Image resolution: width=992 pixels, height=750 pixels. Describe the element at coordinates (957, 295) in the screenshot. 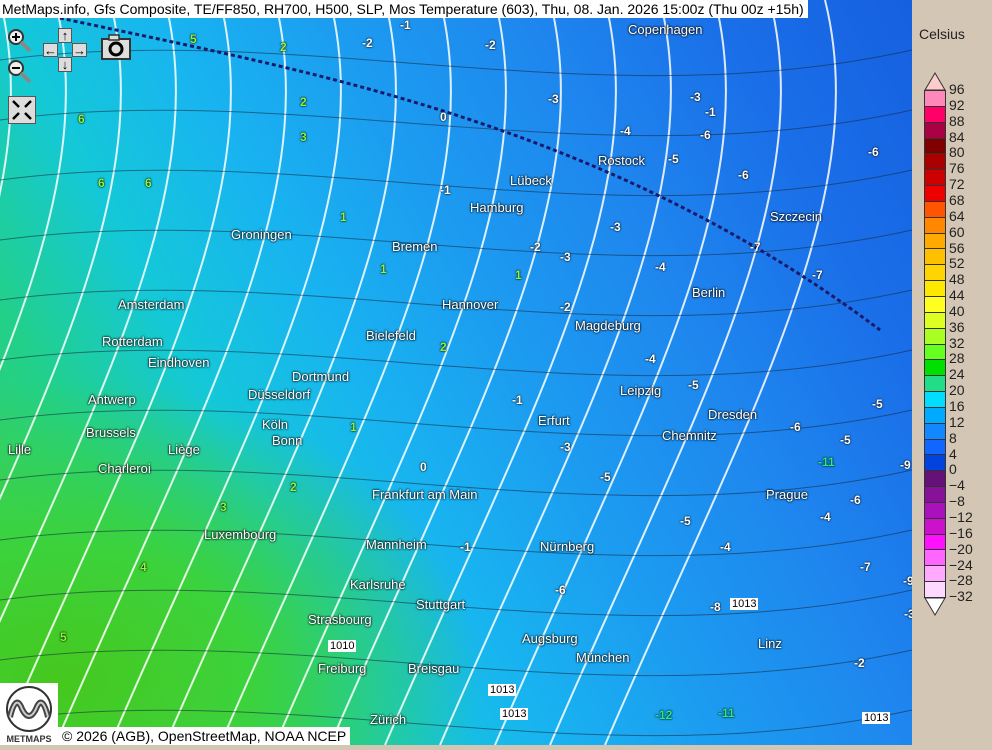

I see `legend-label: 44` at that location.